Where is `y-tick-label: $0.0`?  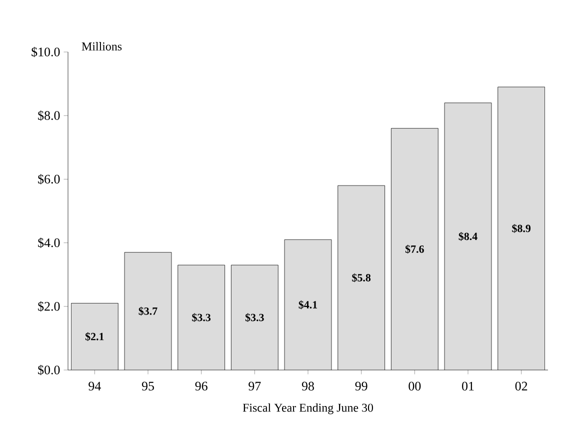 y-tick-label: $0.0 is located at coordinates (49, 370).